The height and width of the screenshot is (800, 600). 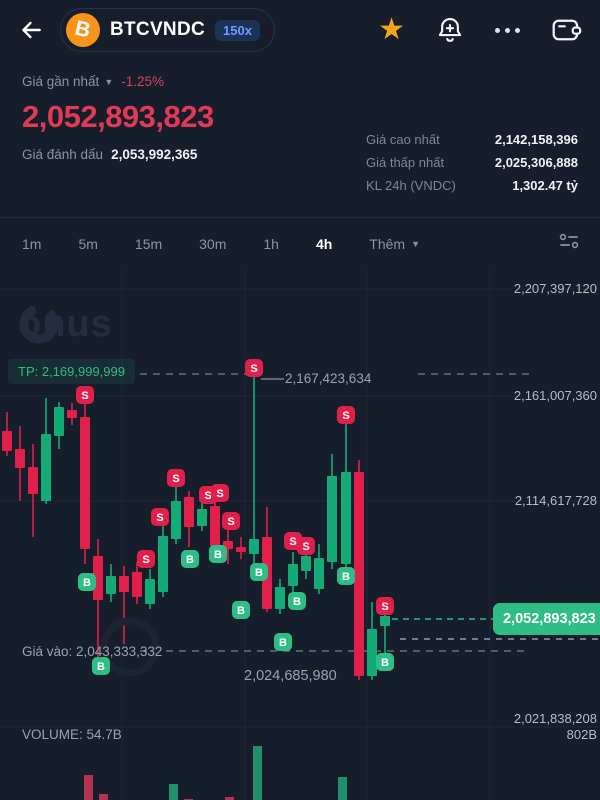 I want to click on volume-indicator-label: VOLUME: 54.7B, so click(x=72, y=734).